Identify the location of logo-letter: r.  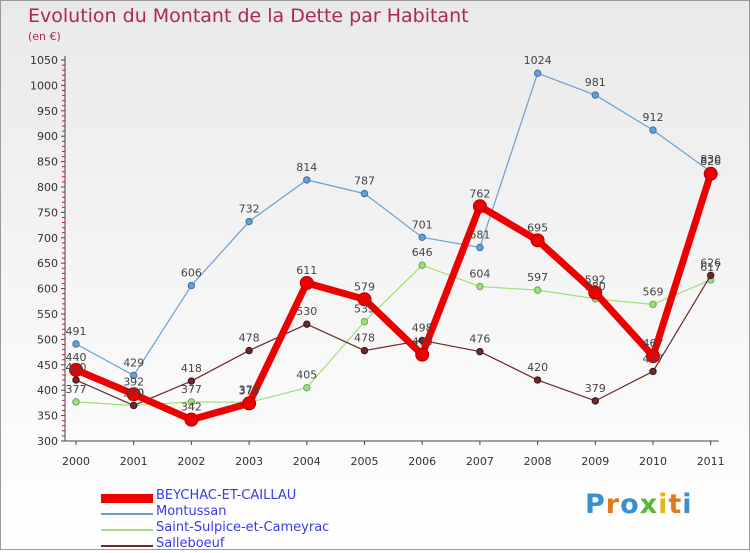
(613, 504).